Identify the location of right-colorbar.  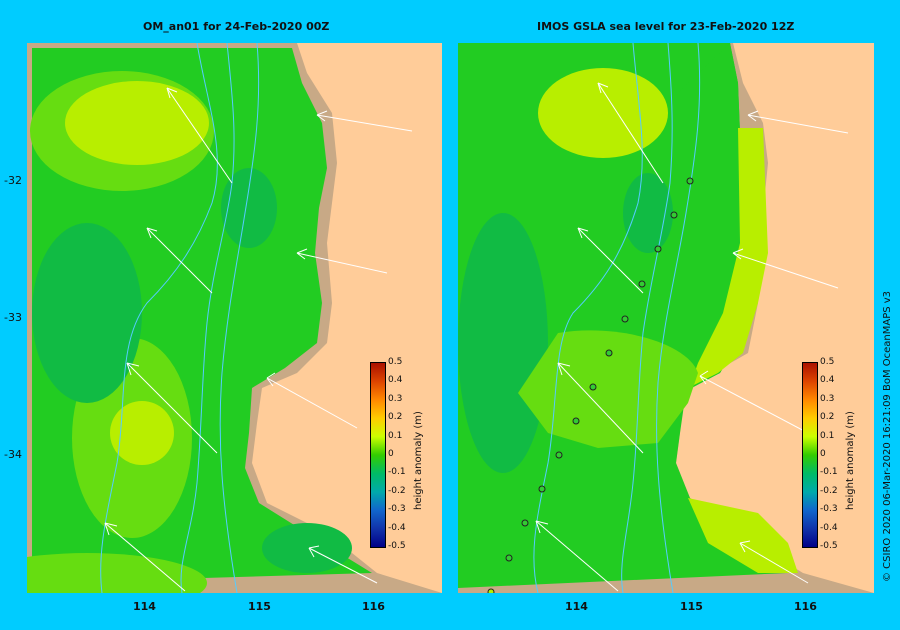
(810, 455).